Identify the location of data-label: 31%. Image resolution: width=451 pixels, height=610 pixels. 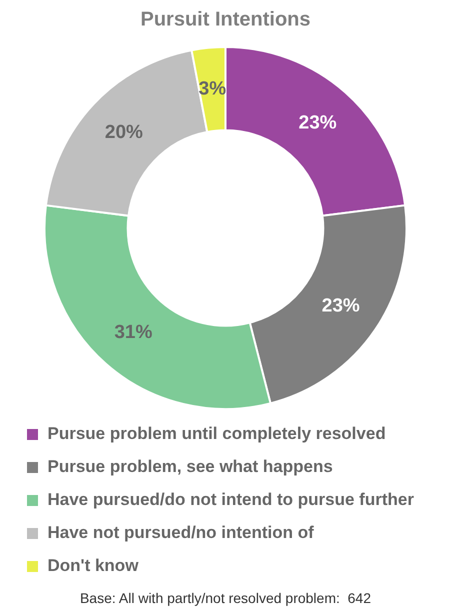
(133, 332).